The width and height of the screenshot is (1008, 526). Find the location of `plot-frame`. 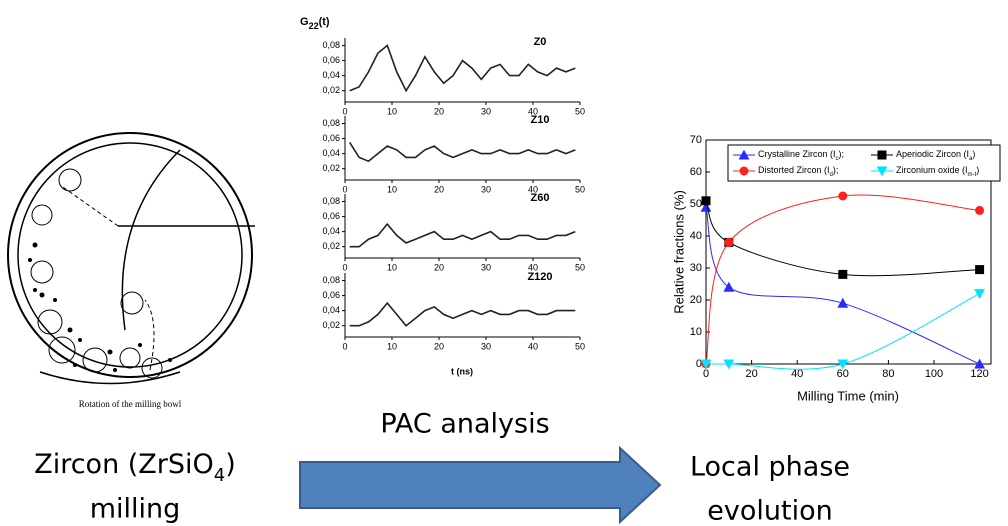

plot-frame is located at coordinates (848, 252).